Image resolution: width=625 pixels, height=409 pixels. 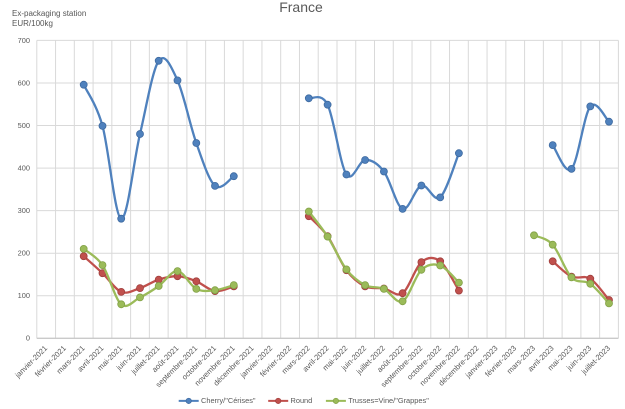 What do you see at coordinates (28, 338) in the screenshot?
I see `svg-text: 0` at bounding box center [28, 338].